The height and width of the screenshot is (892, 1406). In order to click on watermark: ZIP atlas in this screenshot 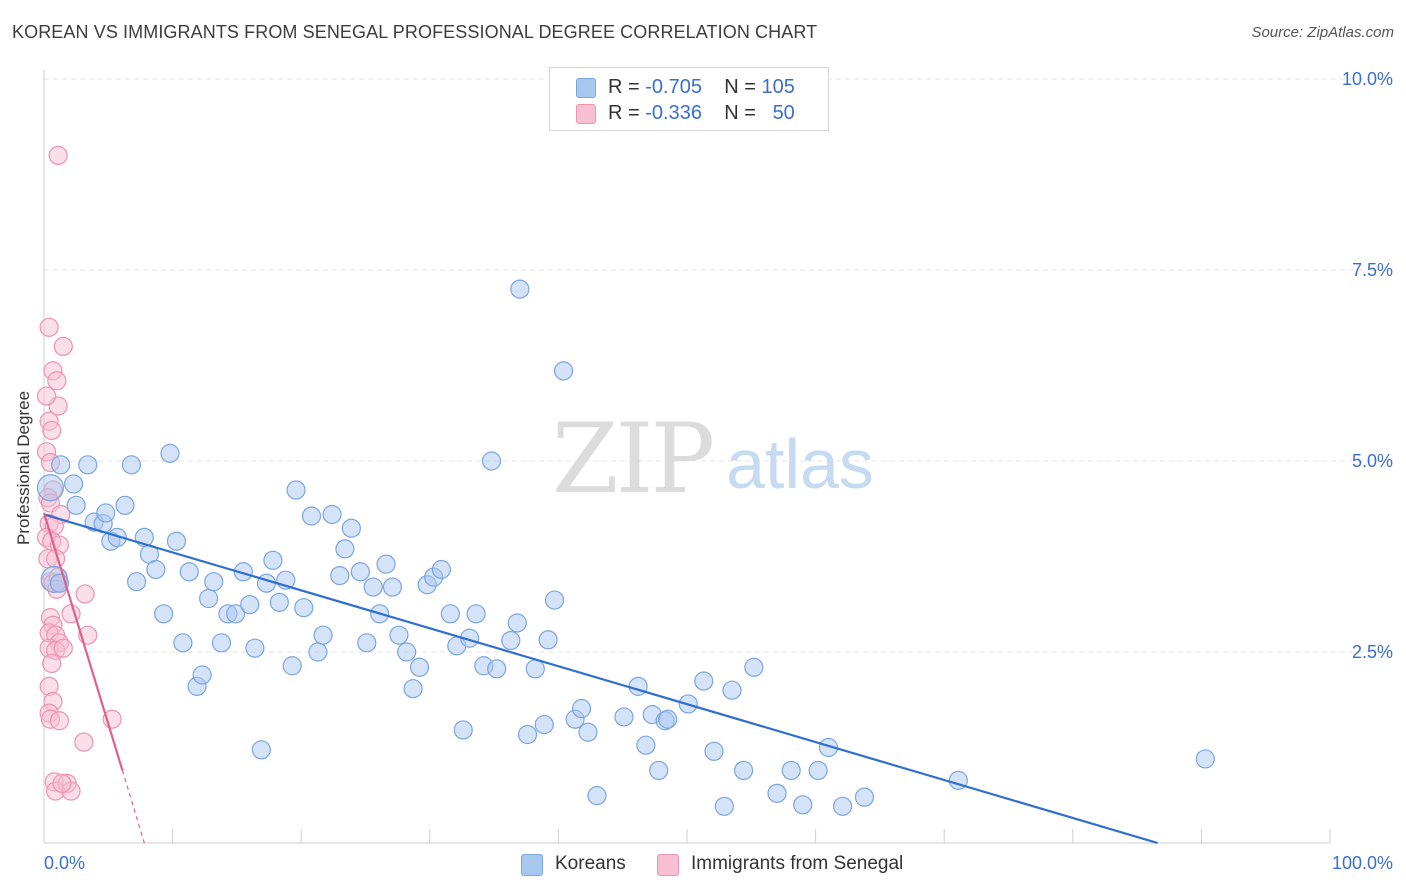, I will do `click(713, 459)`.